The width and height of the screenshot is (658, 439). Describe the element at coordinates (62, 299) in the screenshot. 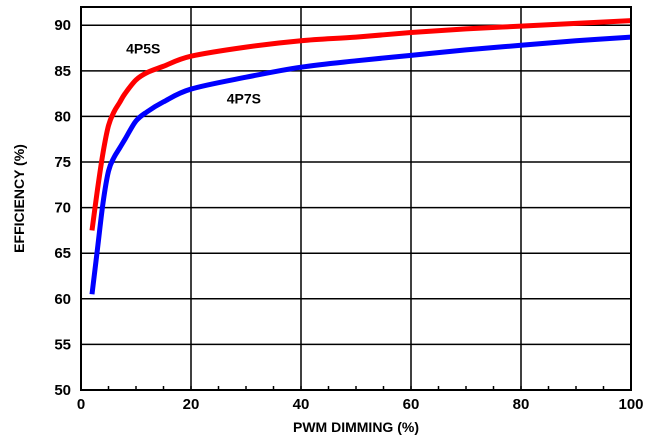

I see `y-tick-label: 60` at that location.